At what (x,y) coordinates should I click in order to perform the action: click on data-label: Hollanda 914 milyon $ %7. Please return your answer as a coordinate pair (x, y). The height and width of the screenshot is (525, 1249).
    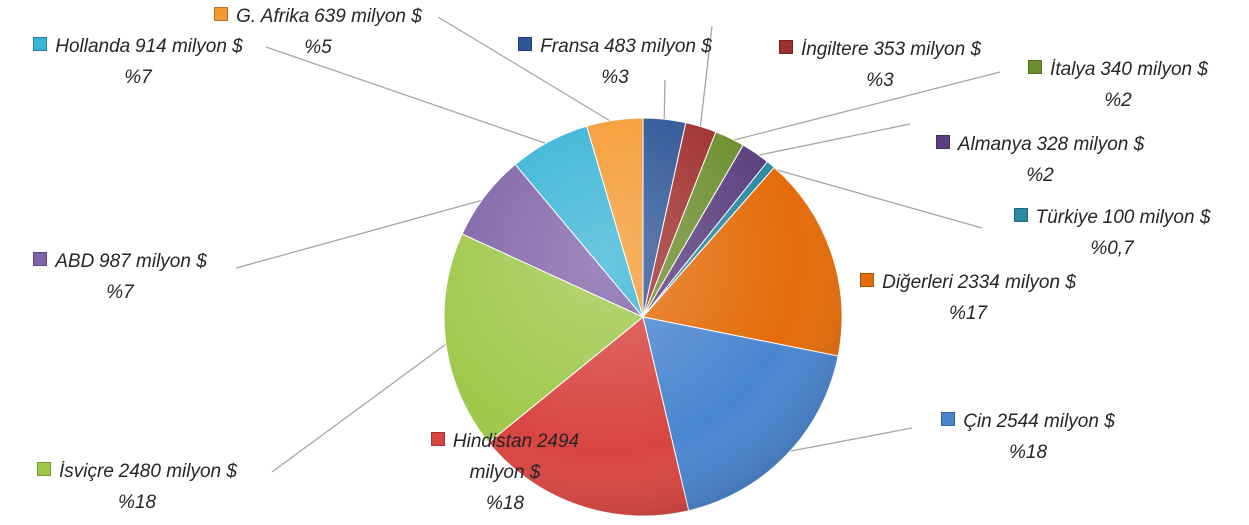
    Looking at the image, I should click on (138, 62).